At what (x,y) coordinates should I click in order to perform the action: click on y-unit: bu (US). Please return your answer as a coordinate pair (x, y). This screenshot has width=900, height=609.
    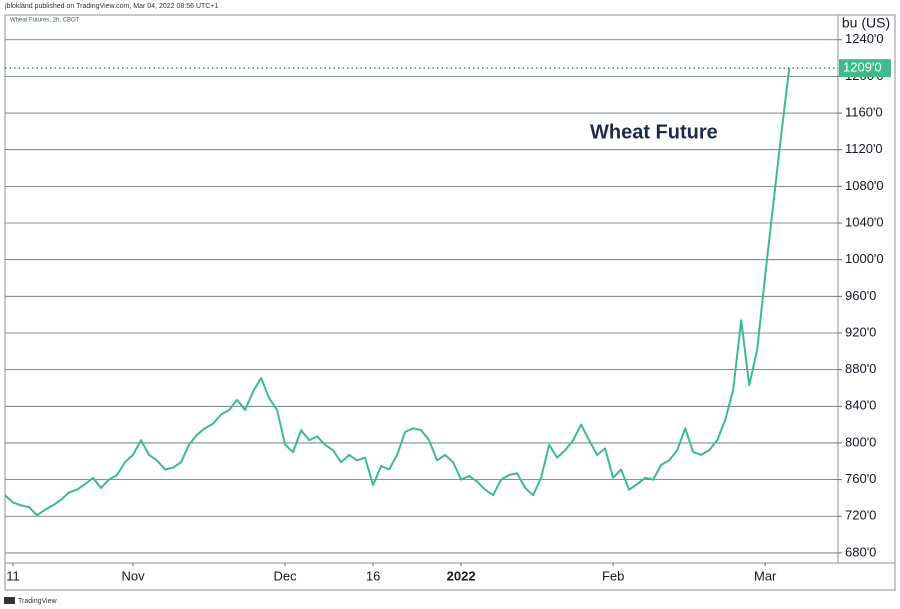
    Looking at the image, I should click on (866, 23).